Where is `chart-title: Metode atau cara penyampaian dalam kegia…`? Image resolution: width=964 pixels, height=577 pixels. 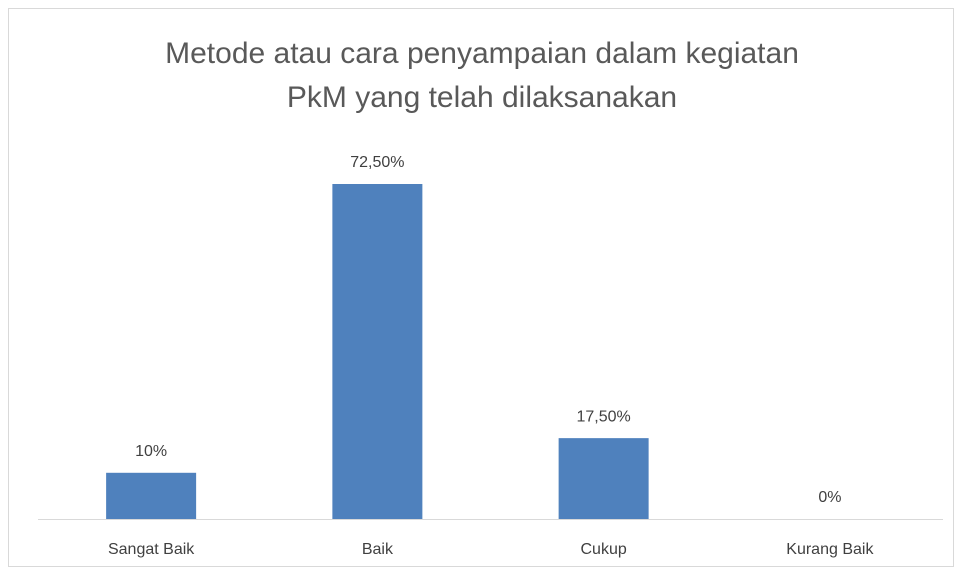
chart-title: Metode atau cara penyampaian dalam kegia… is located at coordinates (482, 75).